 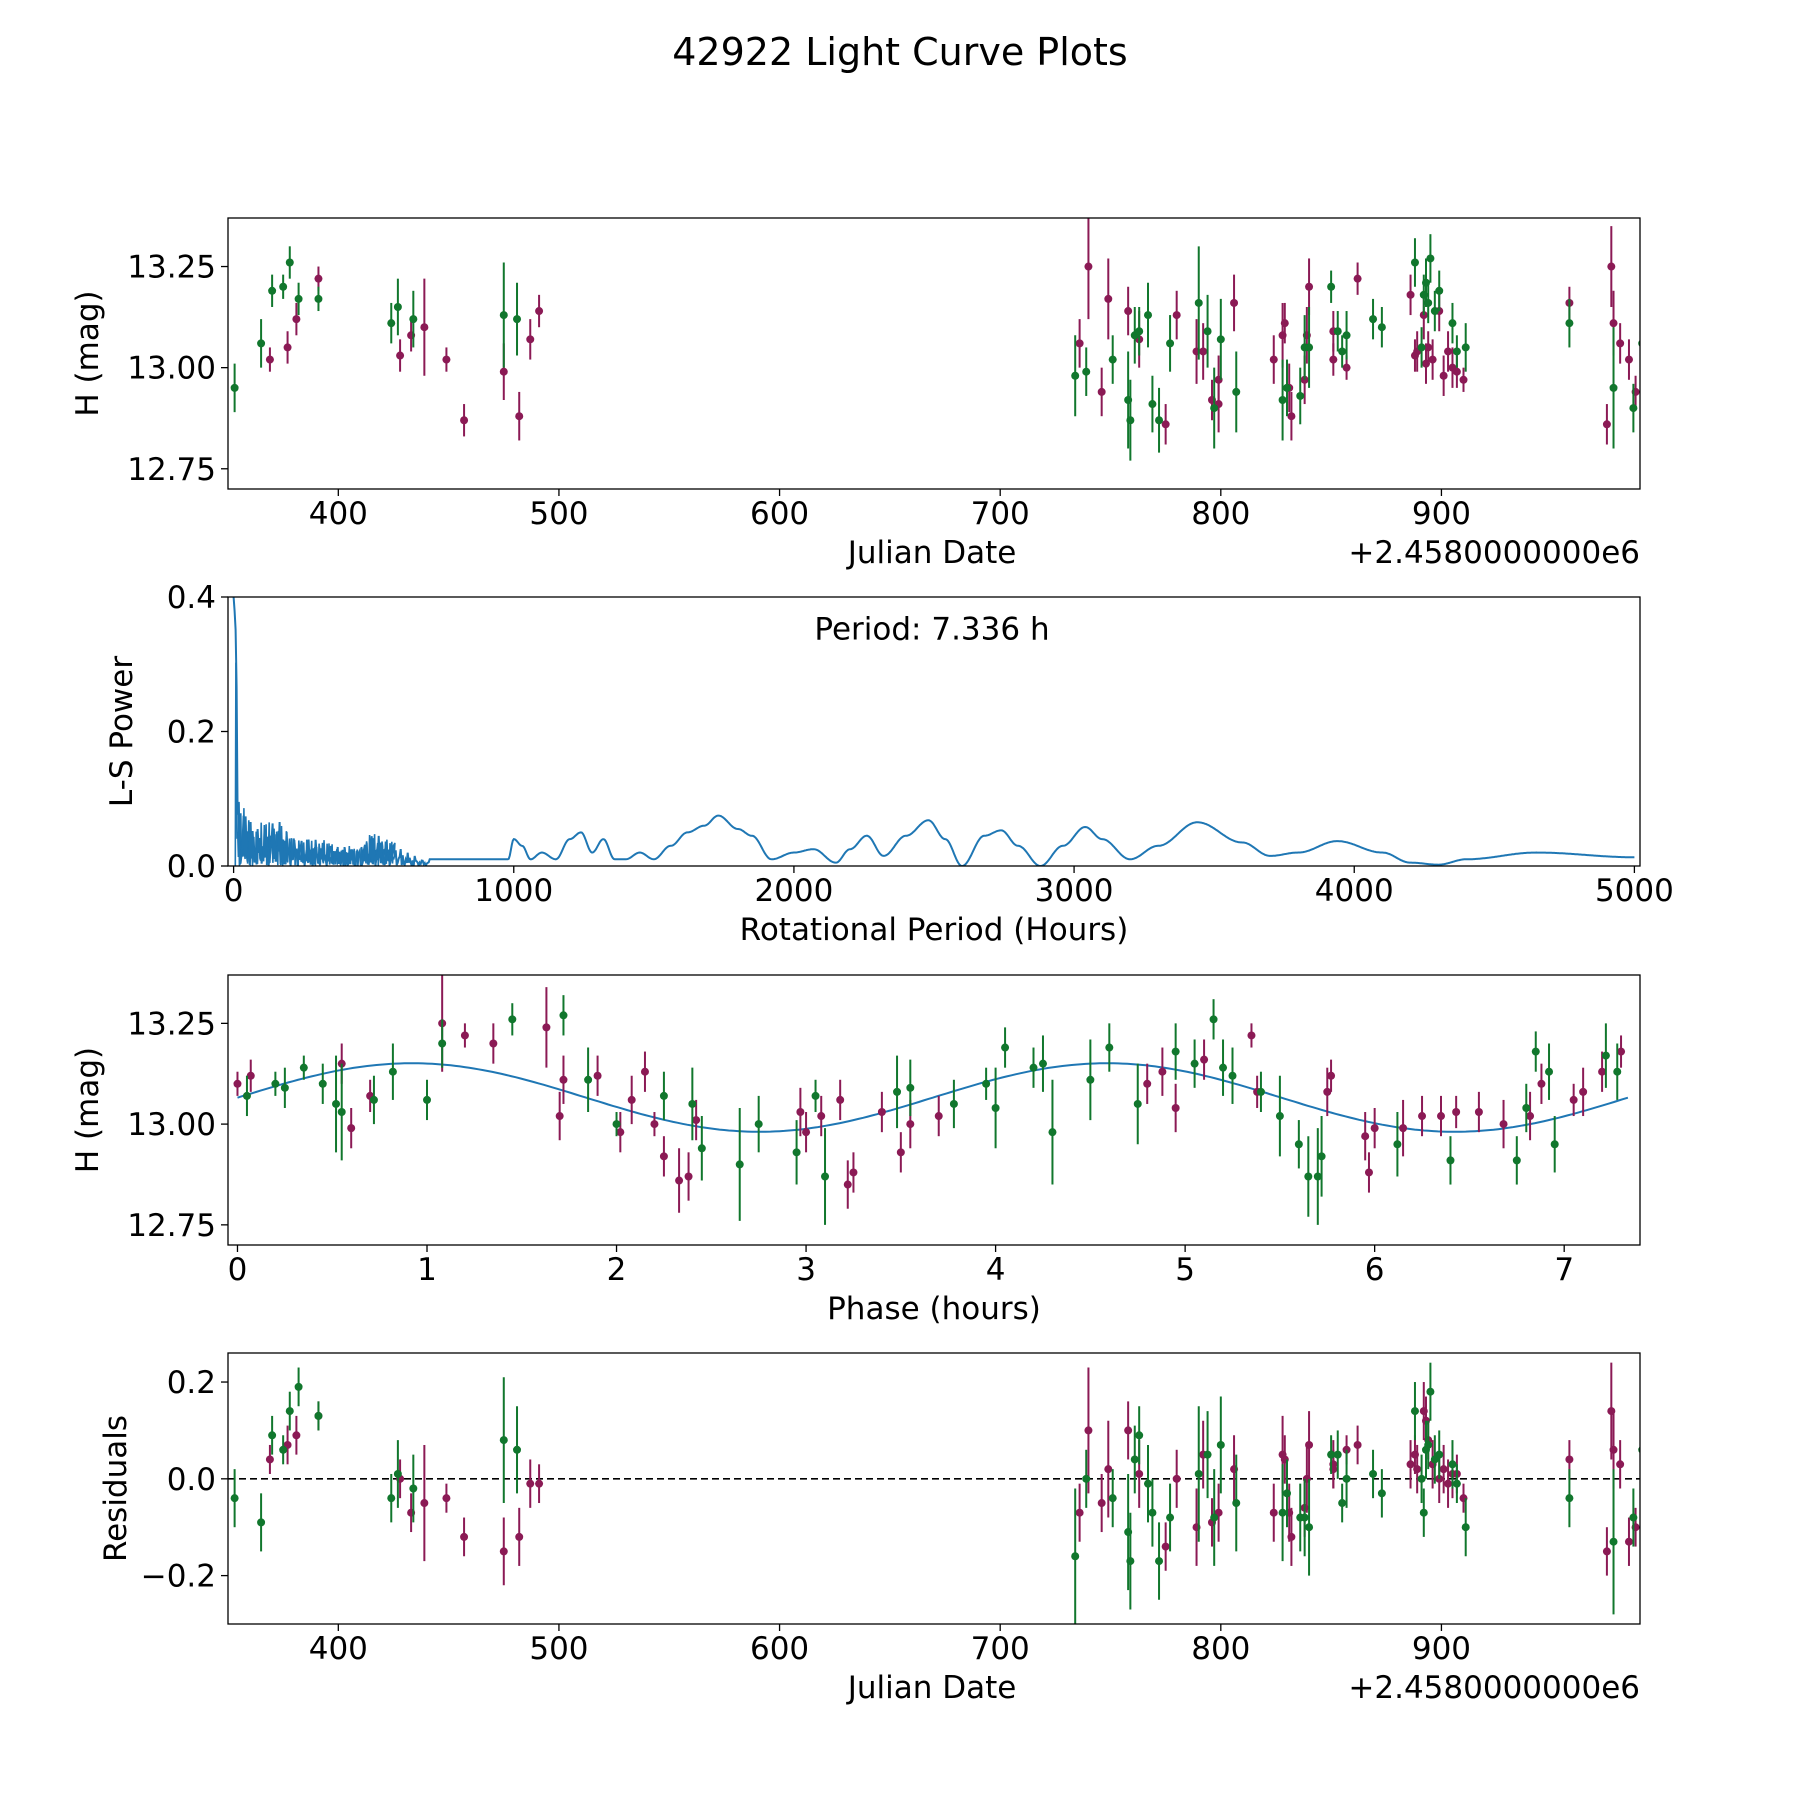 What do you see at coordinates (116, 1488) in the screenshot?
I see `y-axis-label: Residuals` at bounding box center [116, 1488].